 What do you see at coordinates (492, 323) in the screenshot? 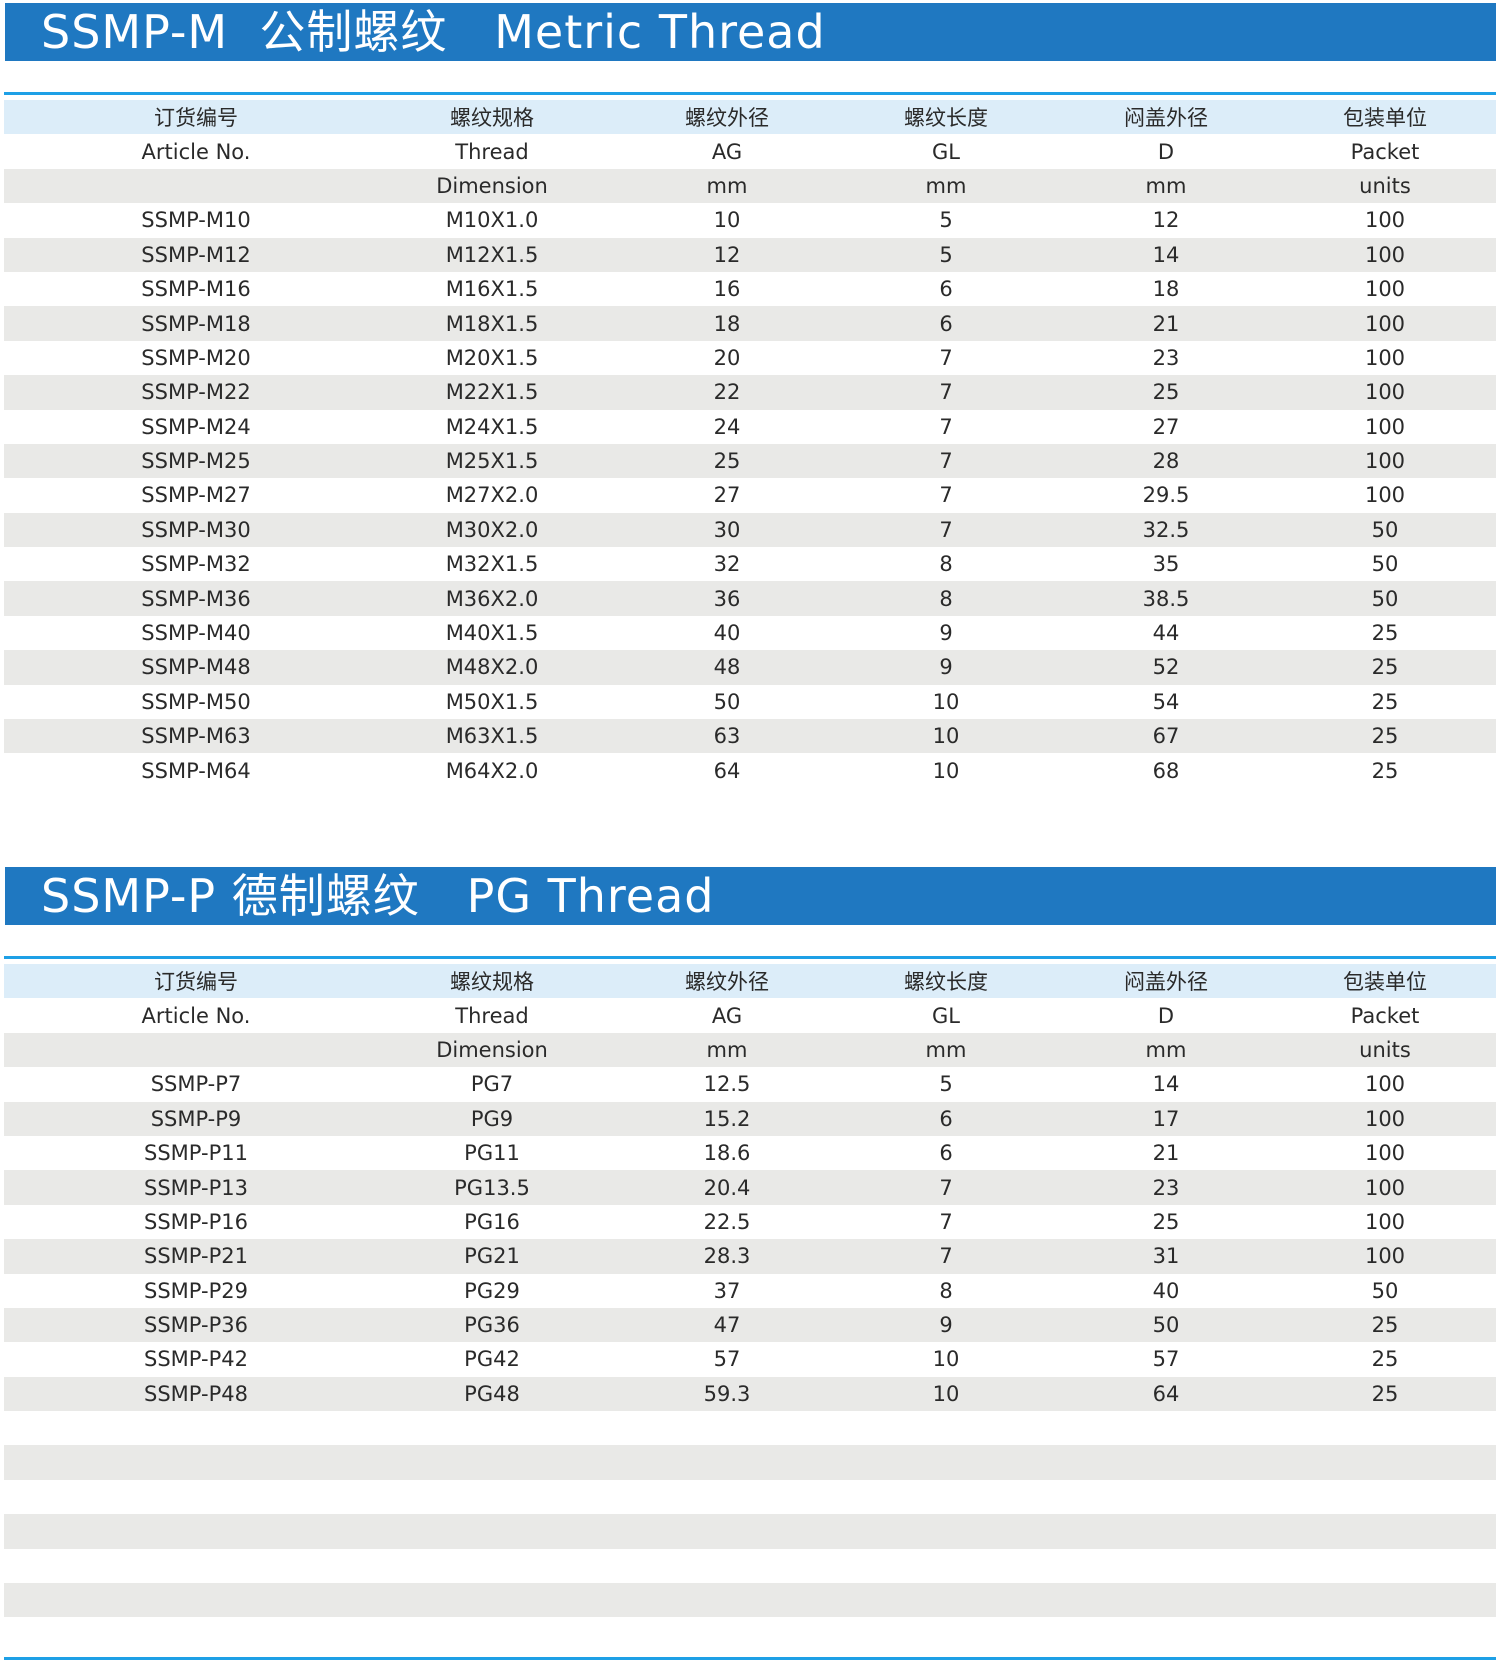
I see `table-cell: M18X1.5` at bounding box center [492, 323].